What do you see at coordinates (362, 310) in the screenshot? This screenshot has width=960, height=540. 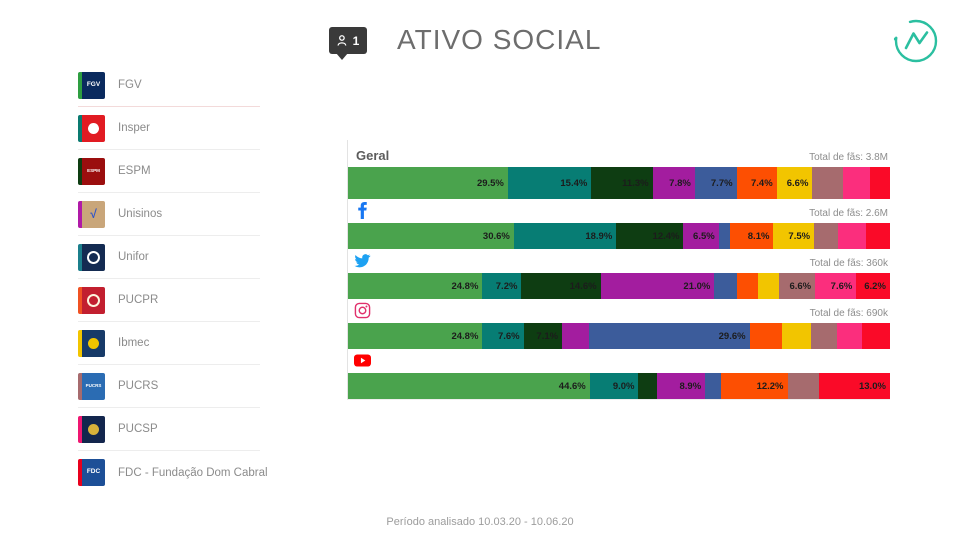 I see `instagram-icon` at bounding box center [362, 310].